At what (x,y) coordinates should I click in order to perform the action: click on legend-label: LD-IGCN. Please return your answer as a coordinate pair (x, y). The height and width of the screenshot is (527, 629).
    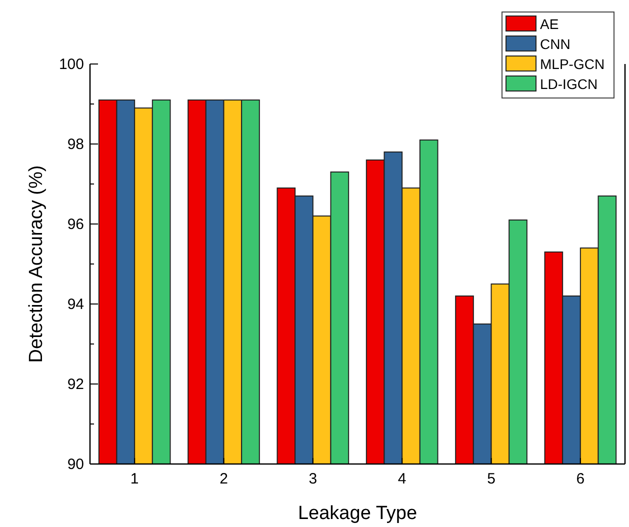
    Looking at the image, I should click on (569, 84).